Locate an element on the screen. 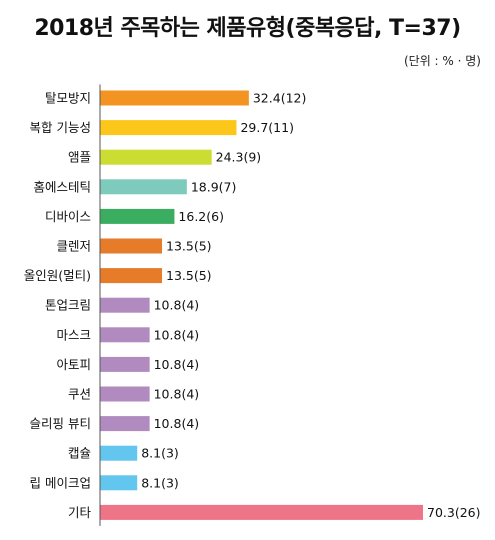 The image size is (495, 540). category-label: 디바이스 is located at coordinates (68, 216).